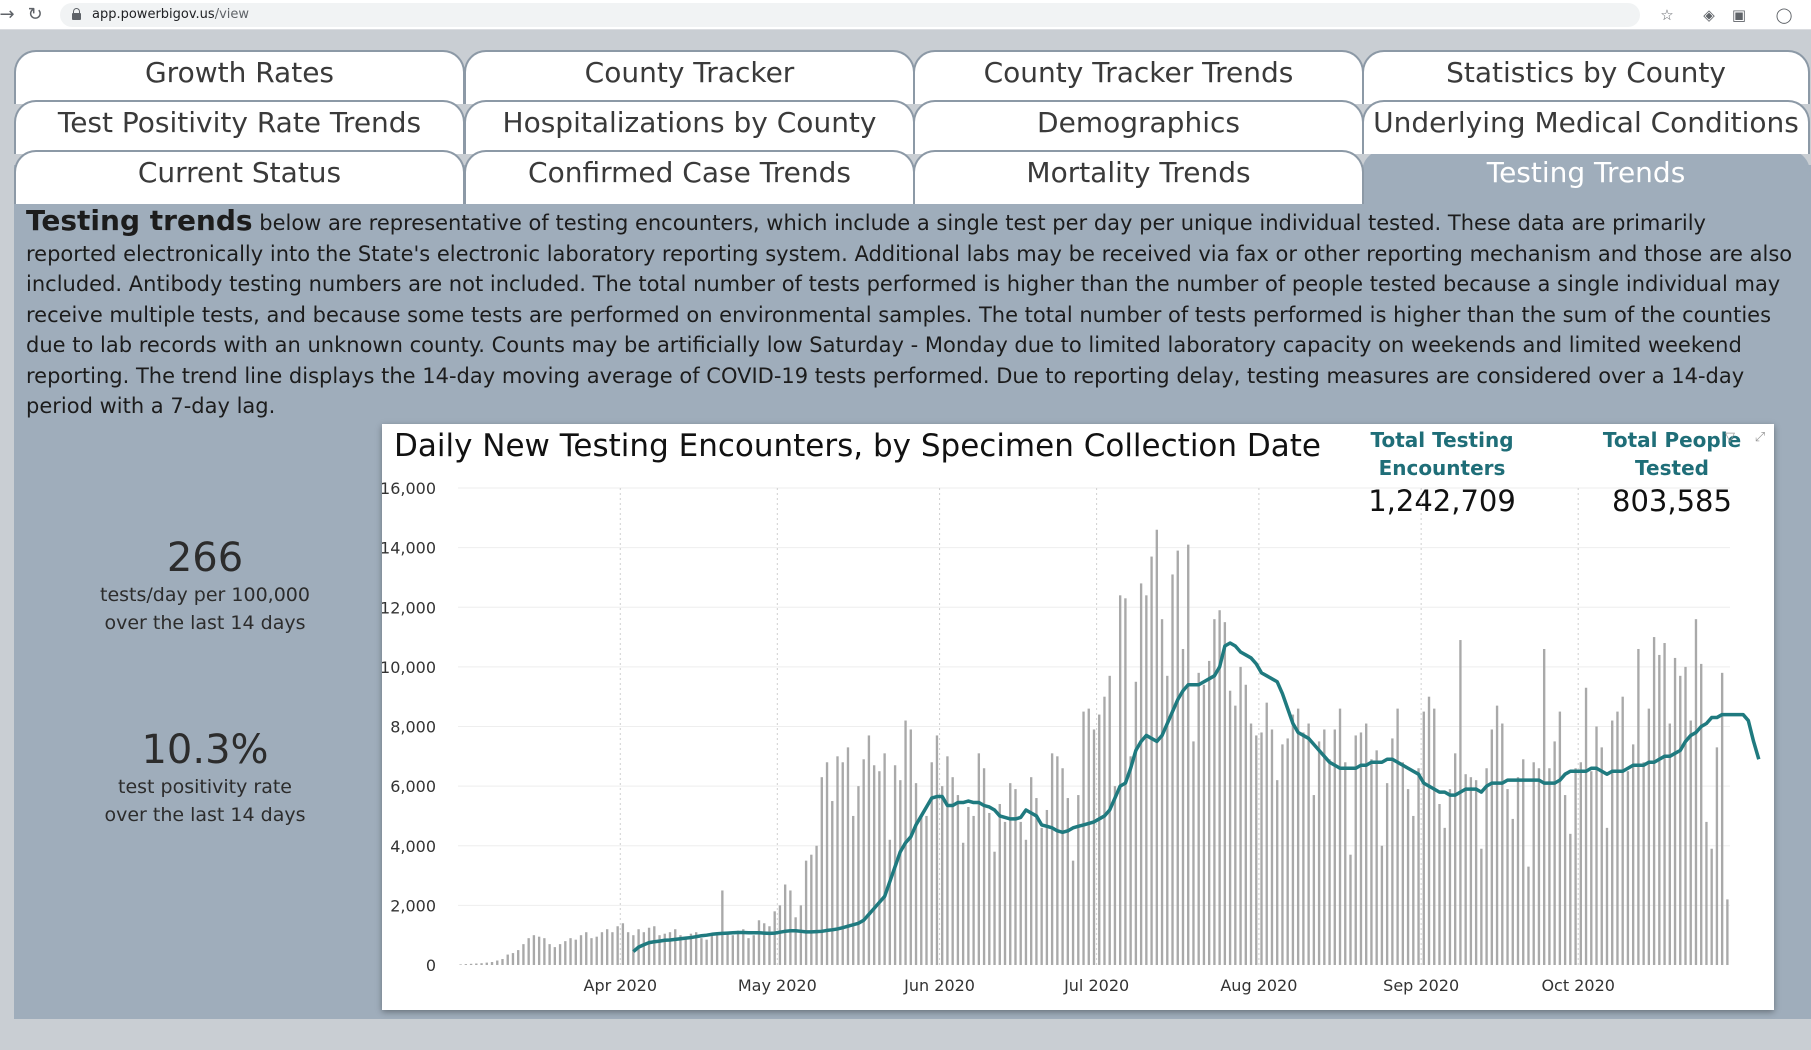 Image resolution: width=1811 pixels, height=1050 pixels. Describe the element at coordinates (1138, 77) in the screenshot. I see `tab-county-tracker-trends: County Tracker Trends` at that location.